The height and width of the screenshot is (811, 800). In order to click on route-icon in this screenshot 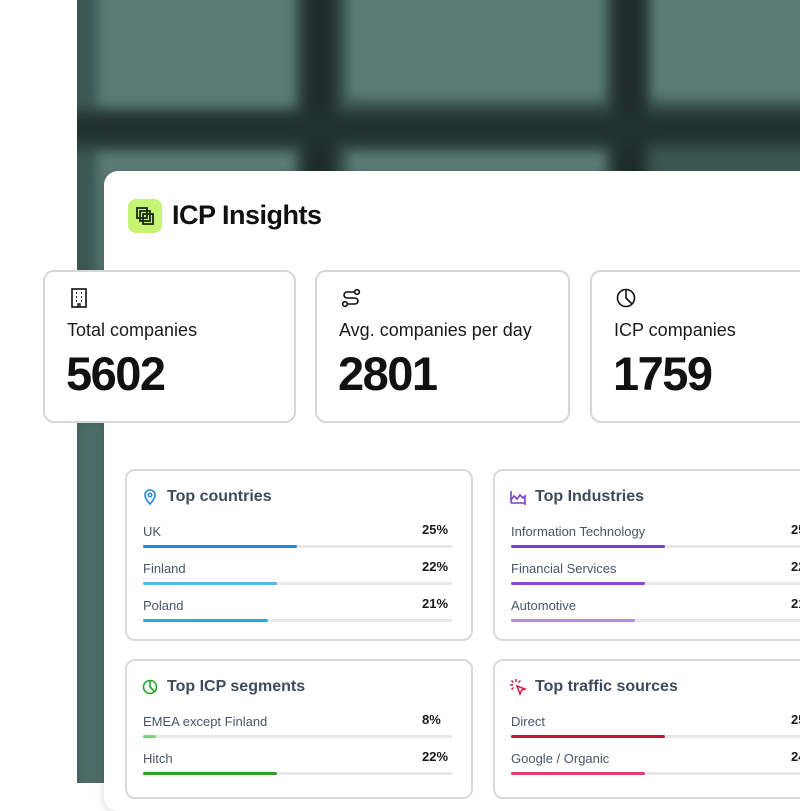, I will do `click(351, 298)`.